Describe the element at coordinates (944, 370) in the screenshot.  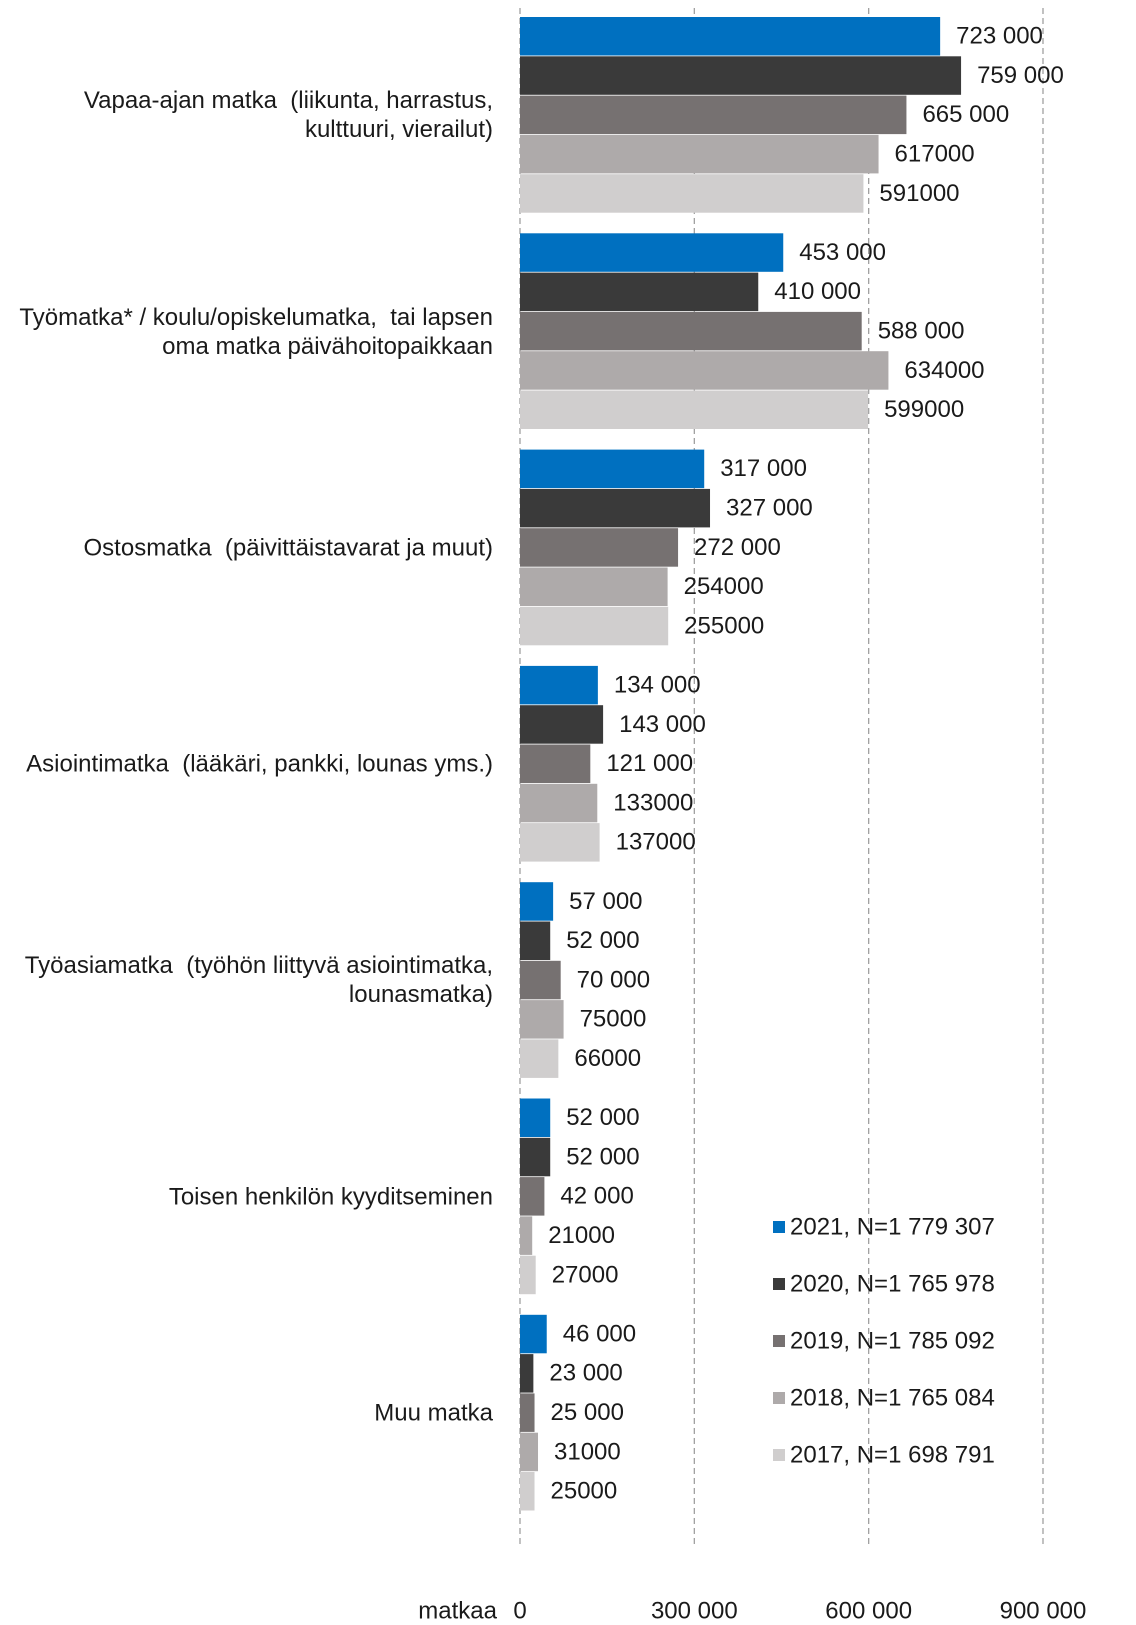
I see `value-label: 634000` at that location.